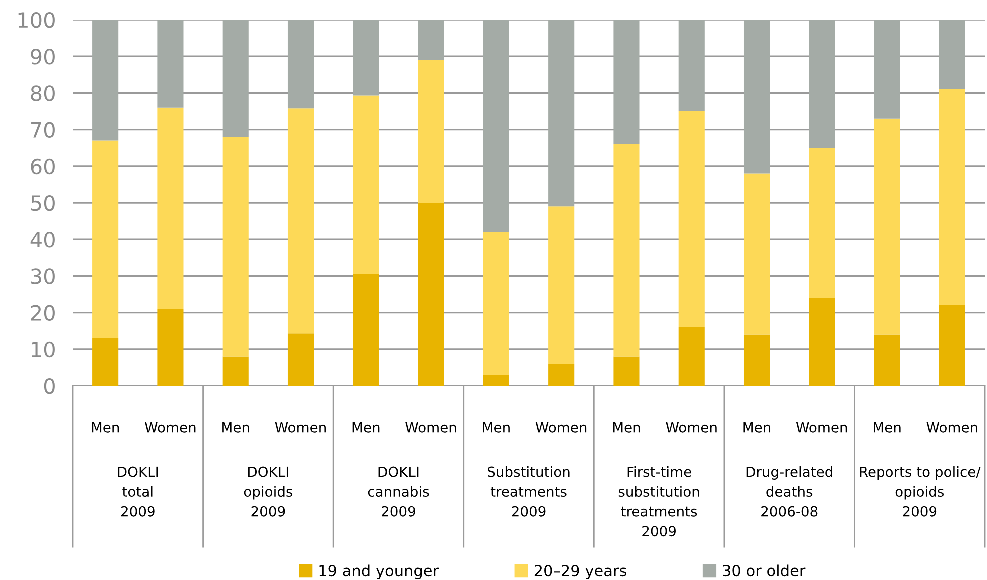  I want to click on y-tick-label: 70, so click(43, 130).